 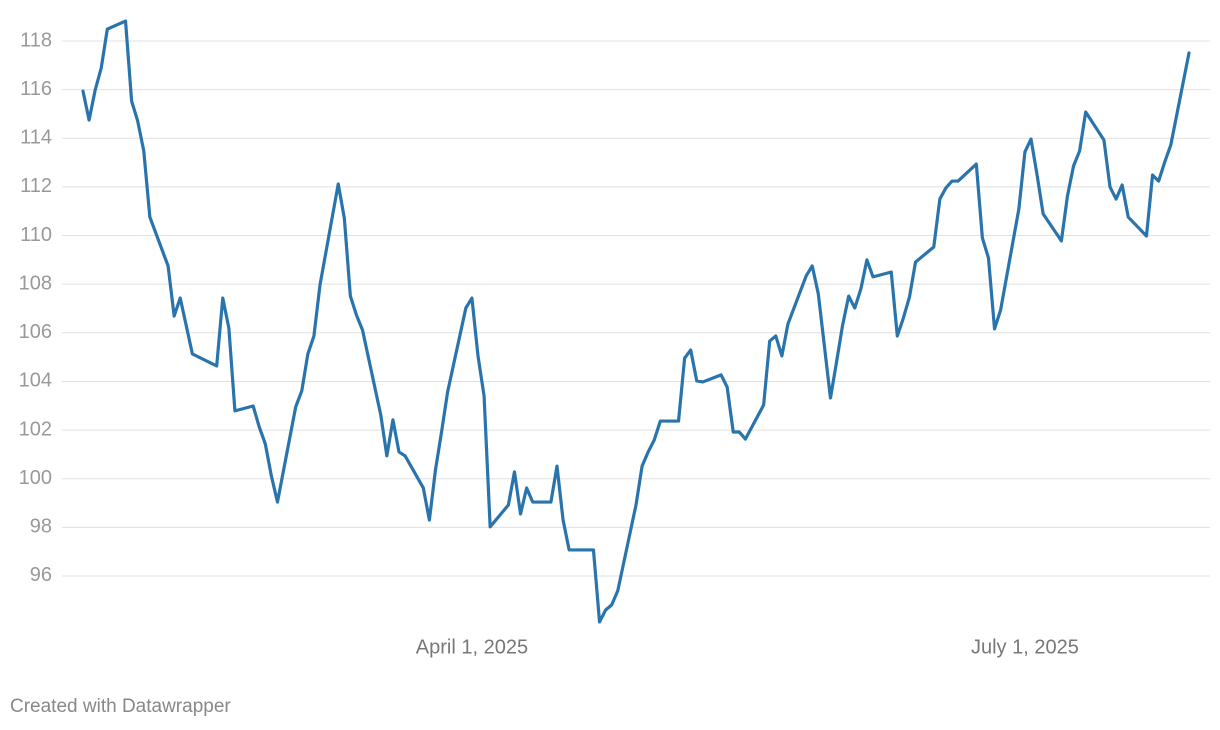 I want to click on y-tick-label: 112, so click(x=36, y=186).